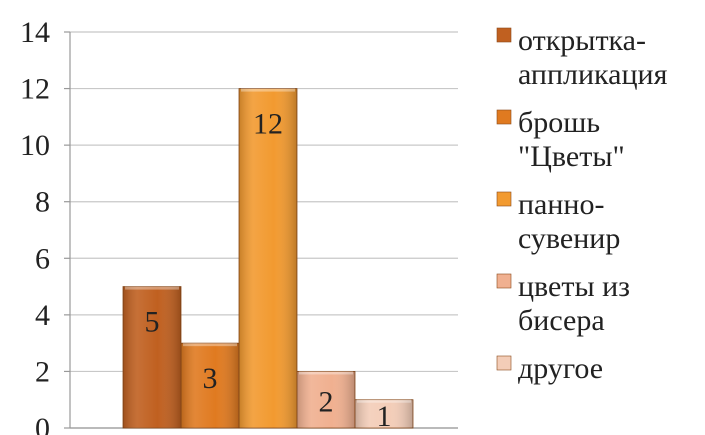 The height and width of the screenshot is (435, 705). I want to click on legend-item: другое, so click(549, 368).